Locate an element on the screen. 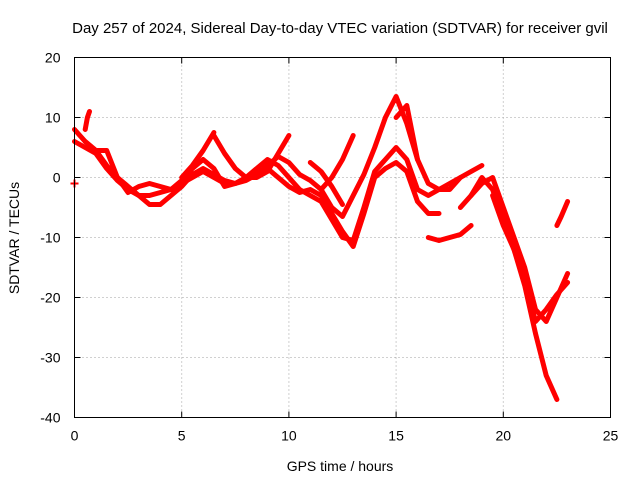 The image size is (640, 480). x-tick-label: 25 is located at coordinates (611, 436).